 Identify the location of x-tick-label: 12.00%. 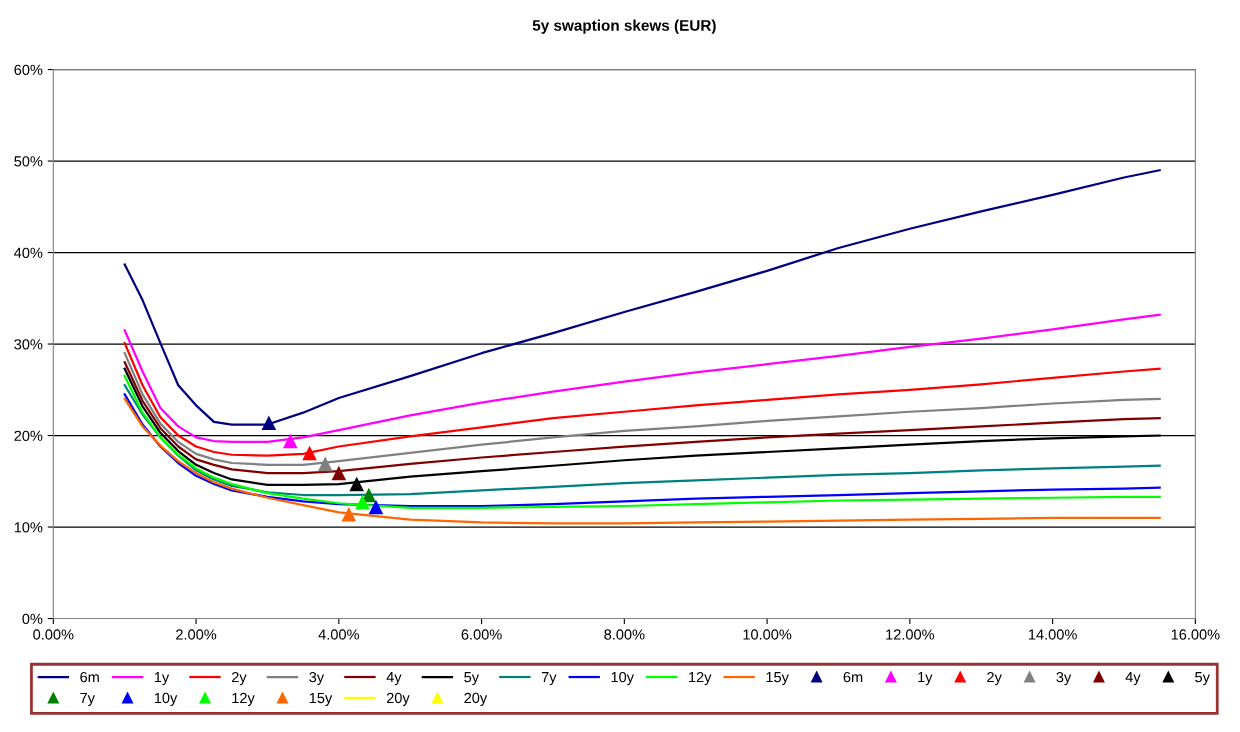
(910, 634).